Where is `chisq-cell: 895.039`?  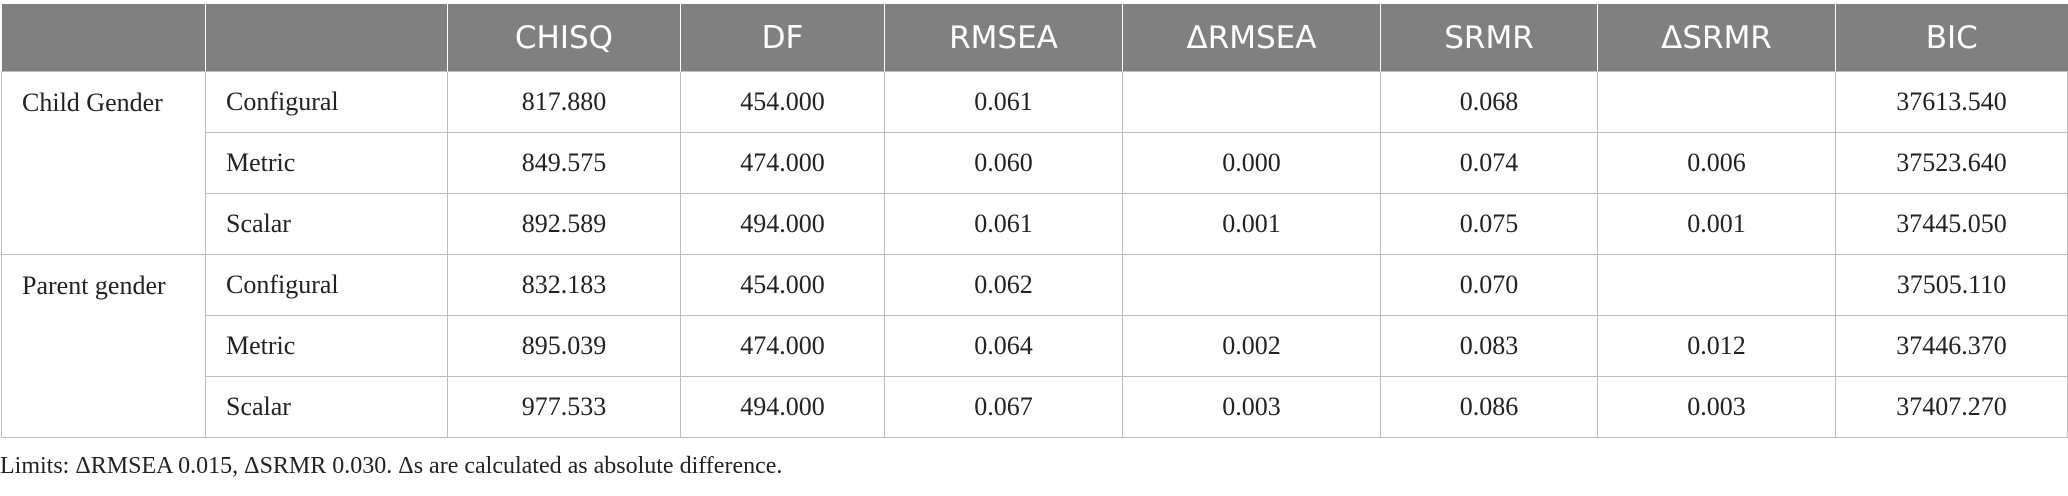
chisq-cell: 895.039 is located at coordinates (564, 346).